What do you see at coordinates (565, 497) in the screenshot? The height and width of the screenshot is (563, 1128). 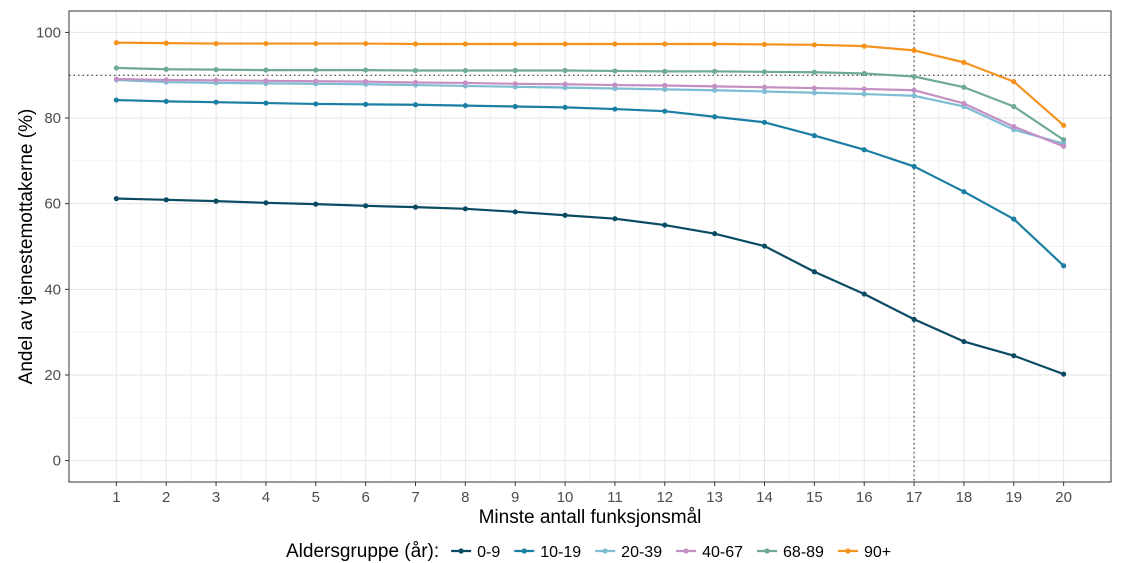 I see `x-tick-label: 10` at bounding box center [565, 497].